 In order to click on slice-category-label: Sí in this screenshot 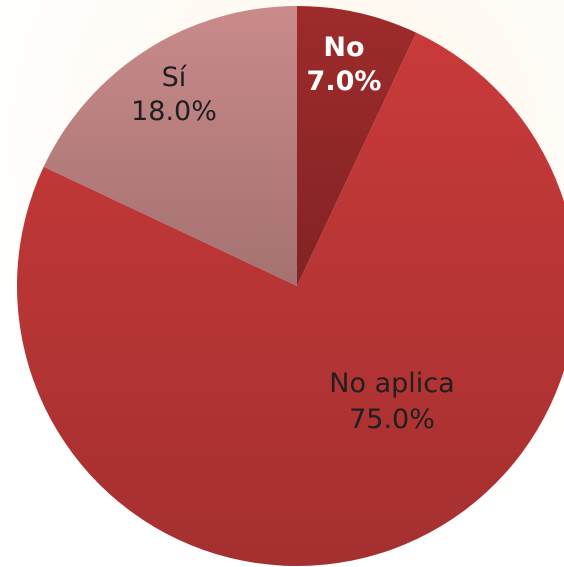, I will do `click(175, 77)`.